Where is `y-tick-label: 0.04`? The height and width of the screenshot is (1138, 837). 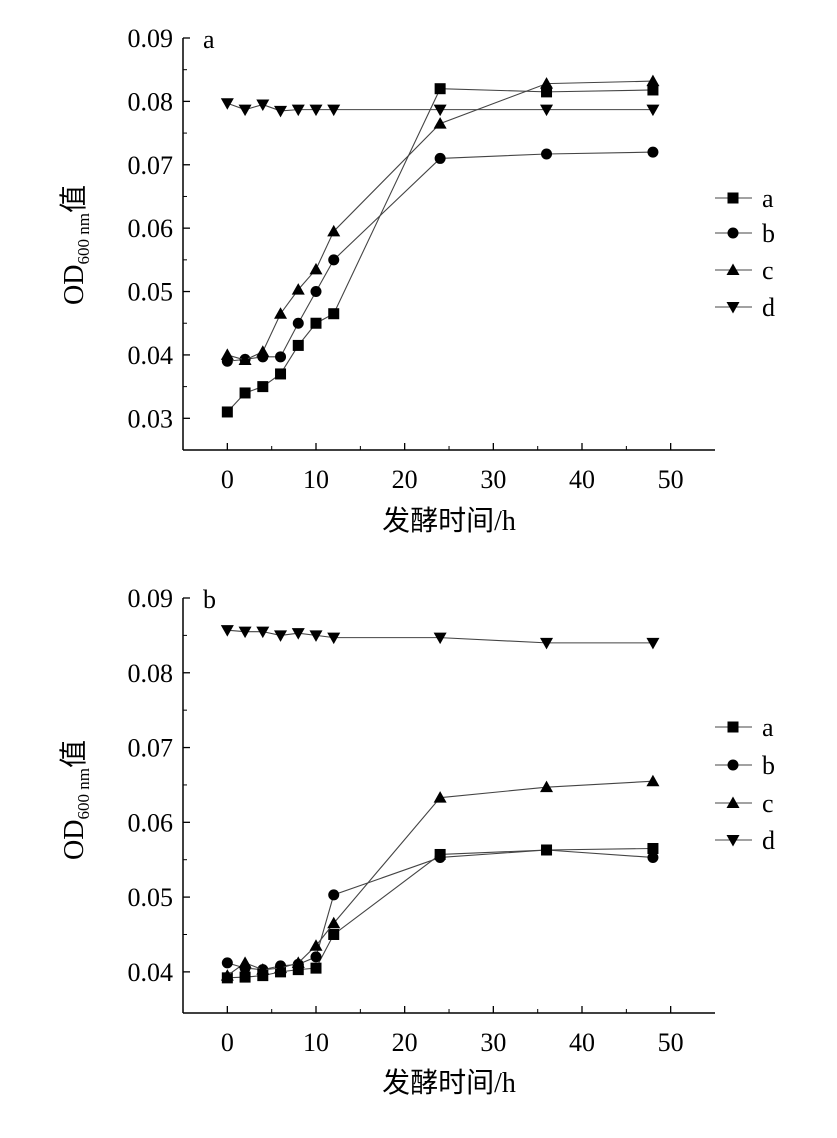 y-tick-label: 0.04 is located at coordinates (151, 972).